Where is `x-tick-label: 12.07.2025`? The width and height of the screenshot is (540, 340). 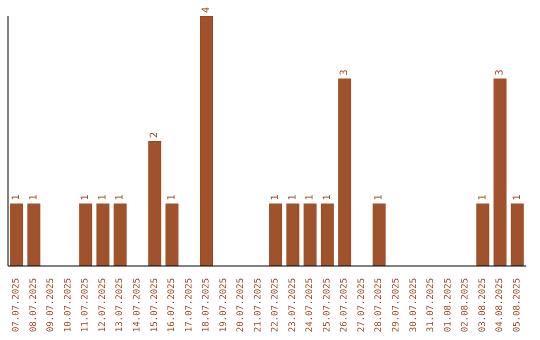
x-tick-label: 12.07.2025 is located at coordinates (103, 305).